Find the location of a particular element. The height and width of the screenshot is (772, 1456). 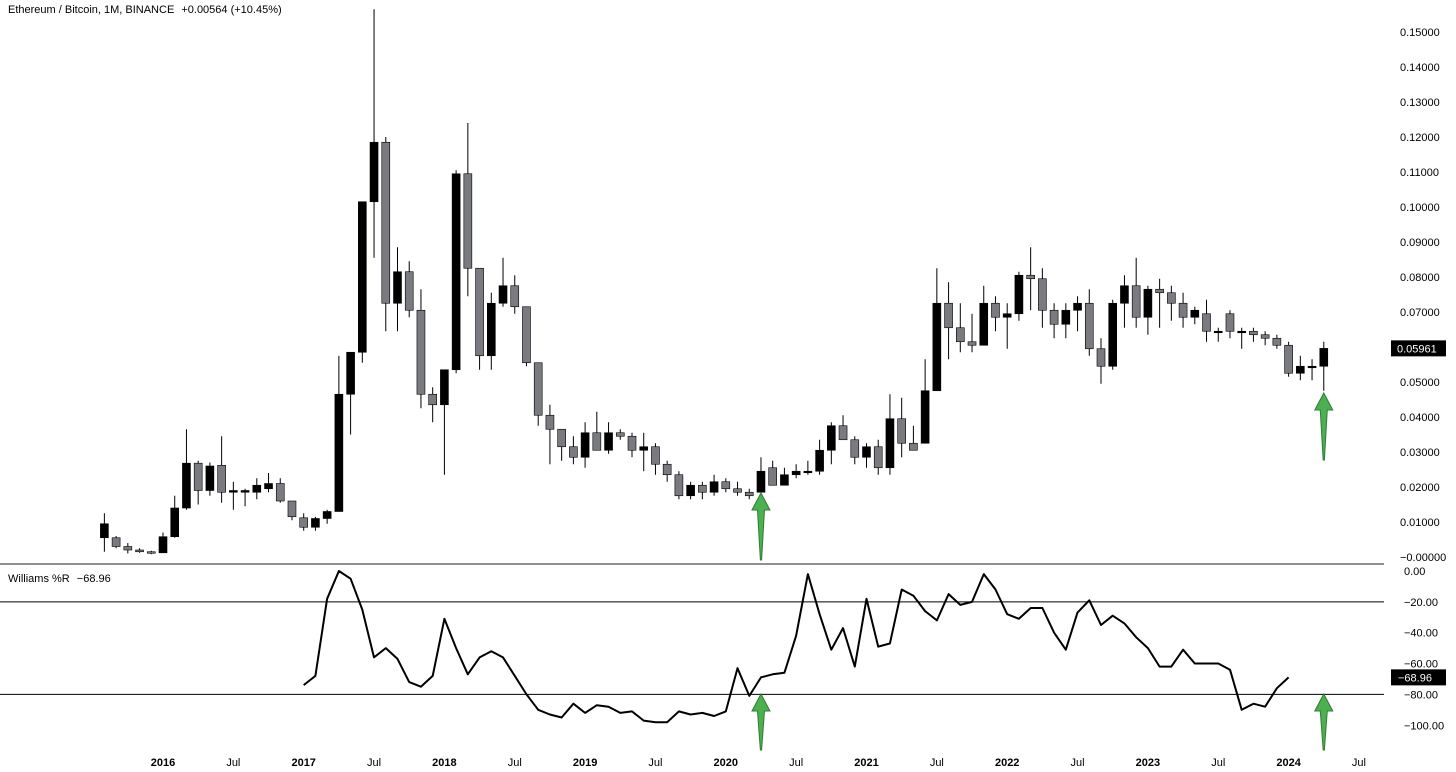

price-tick-label: 0.14000 is located at coordinates (1420, 68).